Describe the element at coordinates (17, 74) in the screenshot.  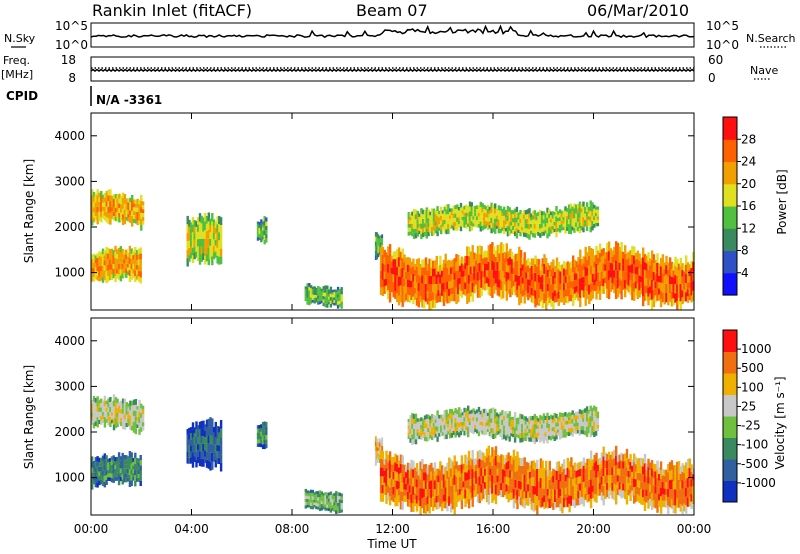
I see `freq-unit-label: [MHz]` at that location.